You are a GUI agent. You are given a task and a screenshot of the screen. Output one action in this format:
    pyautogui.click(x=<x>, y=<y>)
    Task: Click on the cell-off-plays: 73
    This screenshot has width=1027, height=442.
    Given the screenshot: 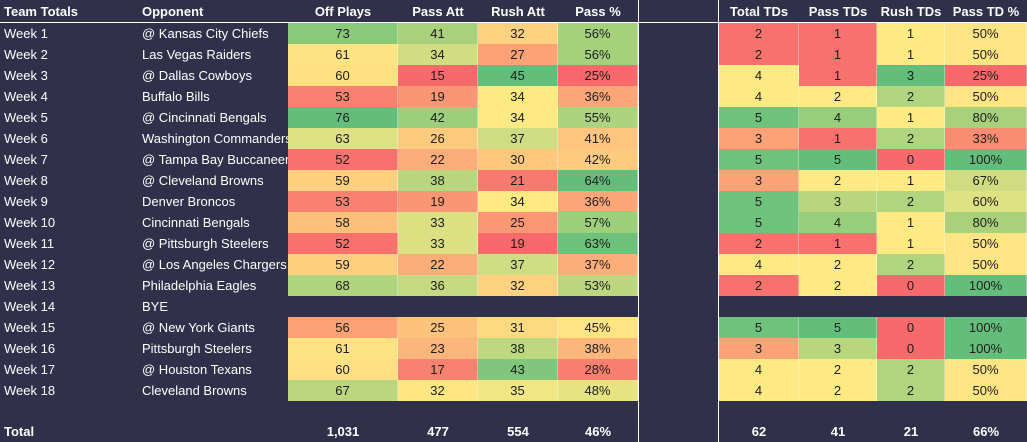 What is the action you would take?
    pyautogui.click(x=343, y=33)
    